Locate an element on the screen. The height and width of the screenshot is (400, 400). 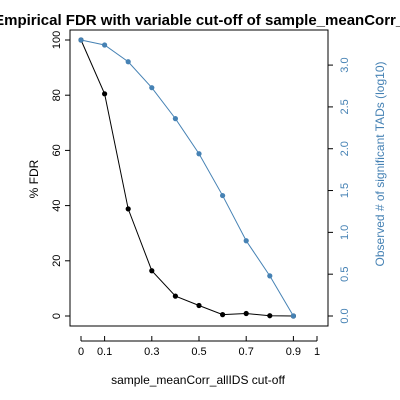
y-tick-label-right: 1.0 is located at coordinates (345, 232).